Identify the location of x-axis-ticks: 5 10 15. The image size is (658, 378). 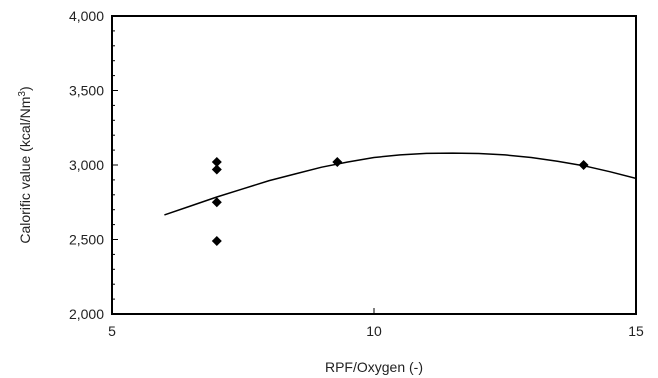
(376, 323).